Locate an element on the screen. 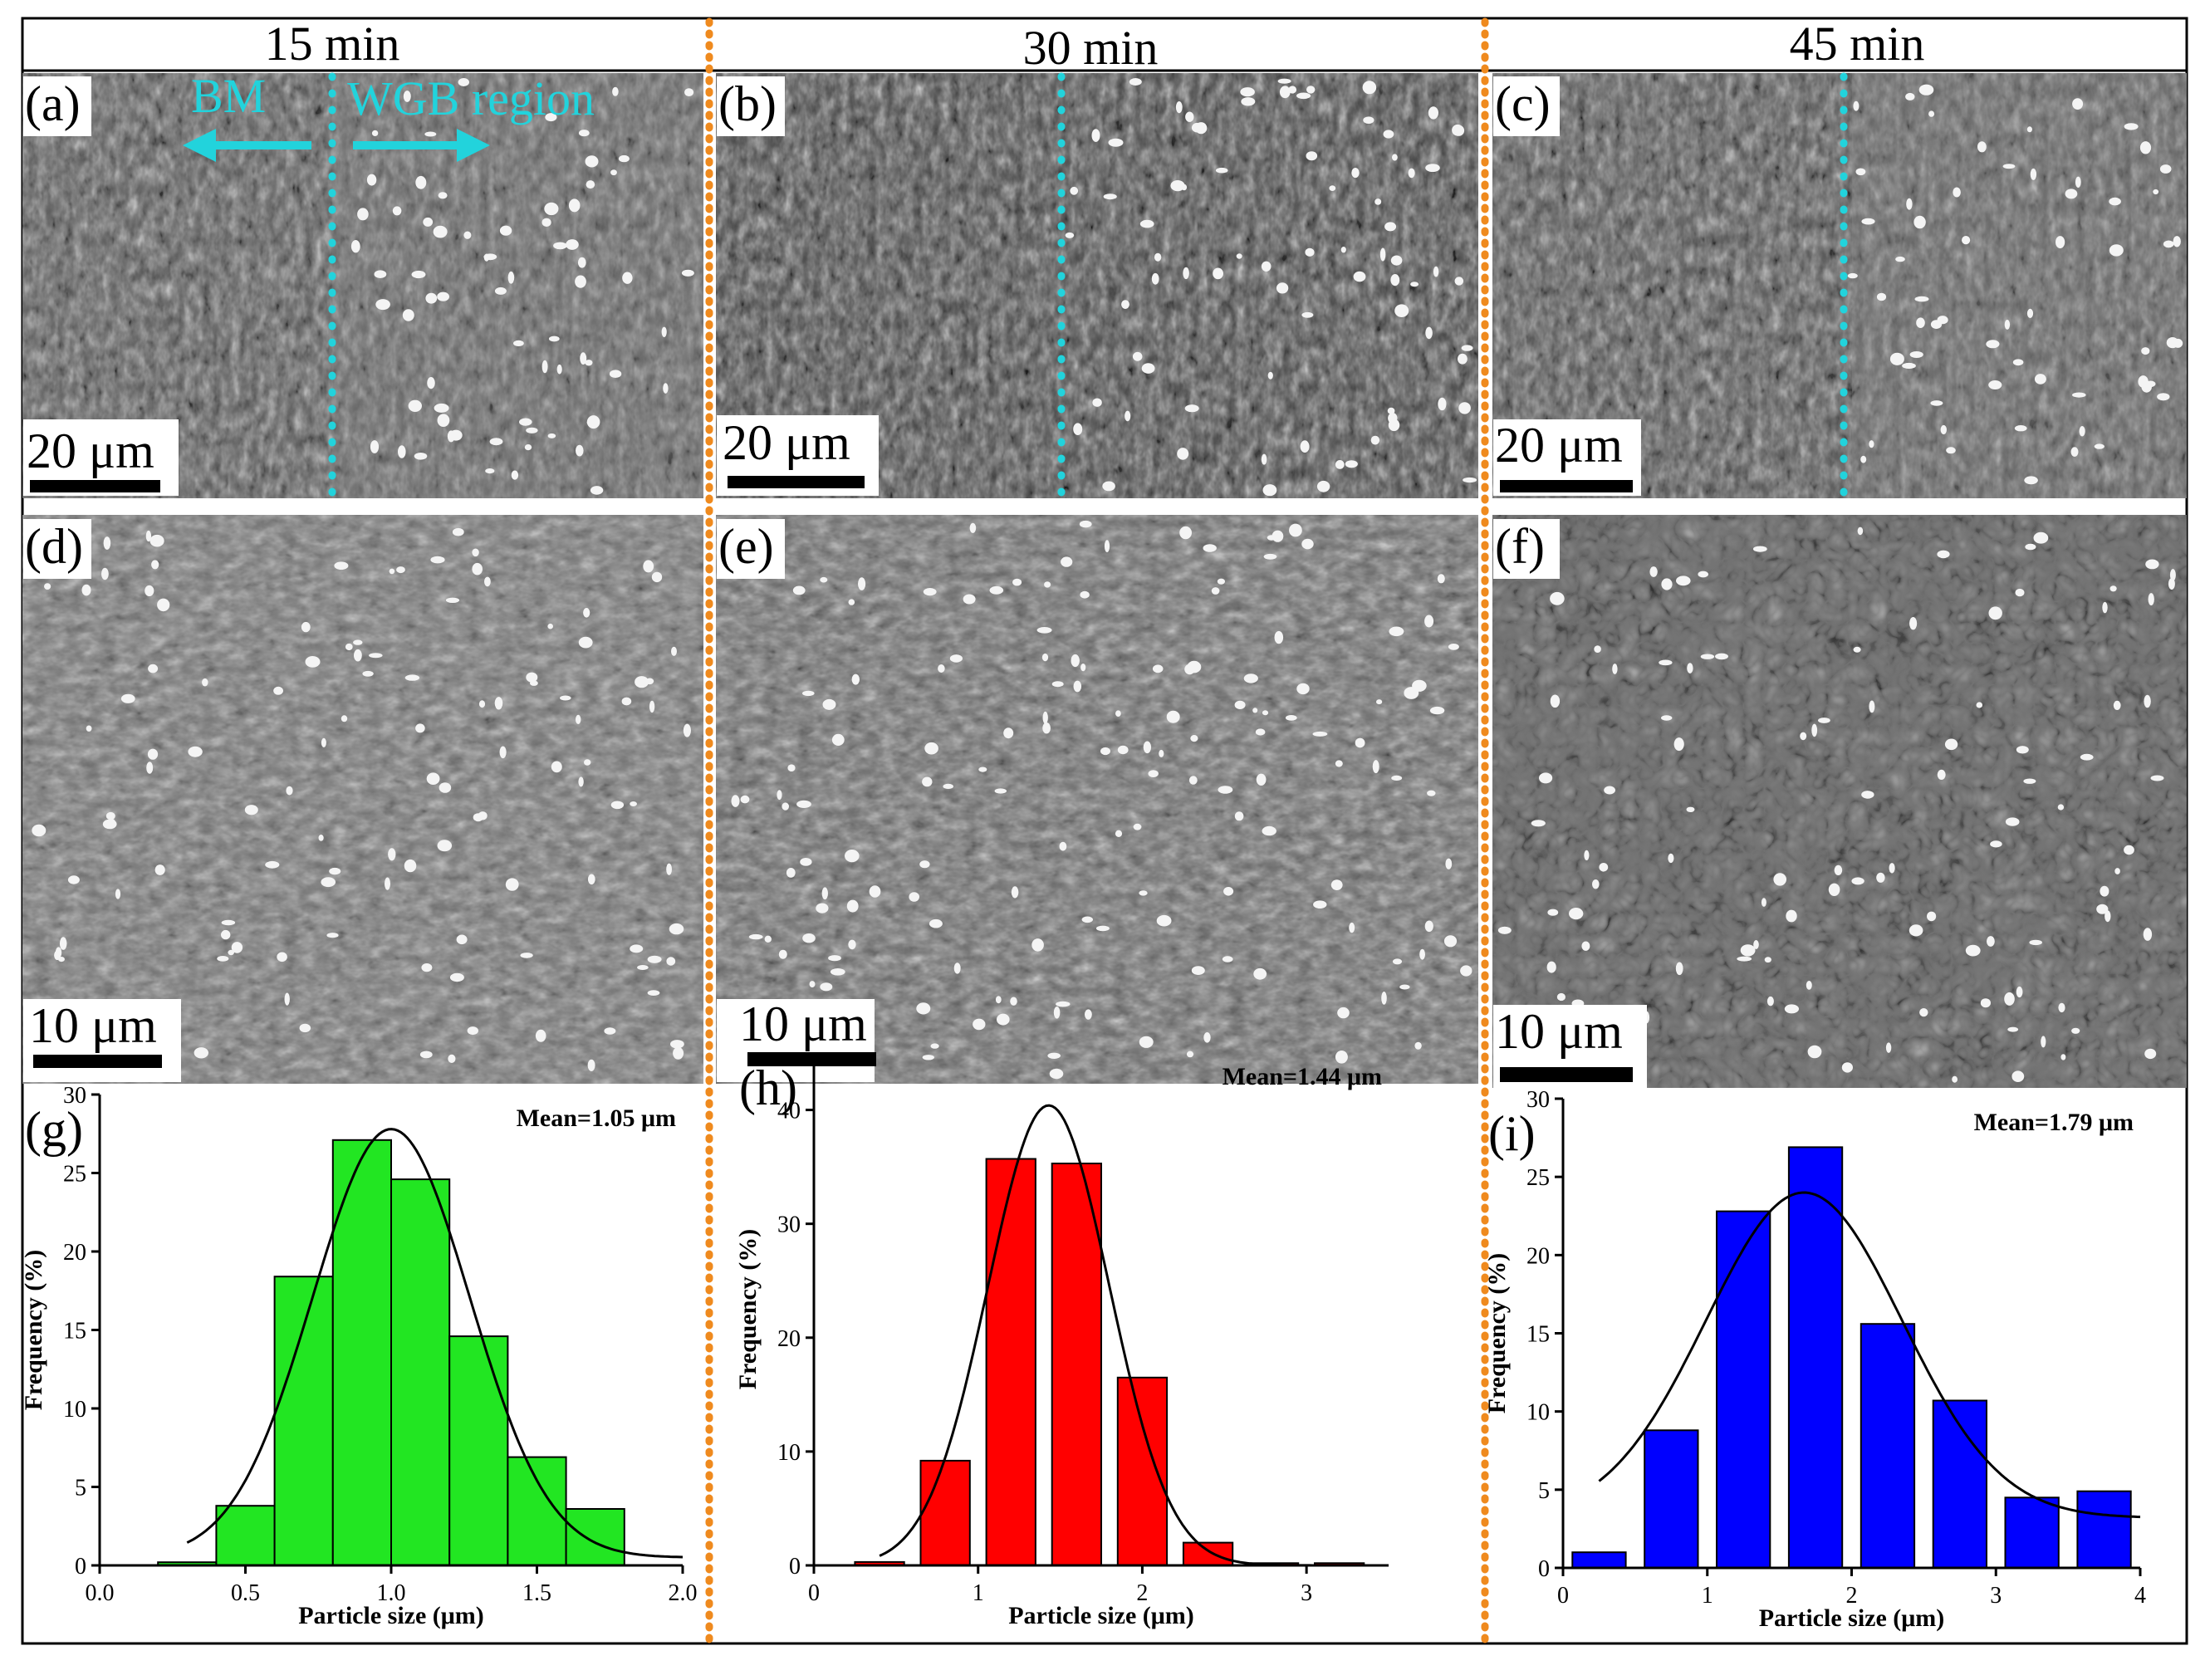 This screenshot has width=2205, height=1680. y-tick-label: 20 is located at coordinates (789, 1339).